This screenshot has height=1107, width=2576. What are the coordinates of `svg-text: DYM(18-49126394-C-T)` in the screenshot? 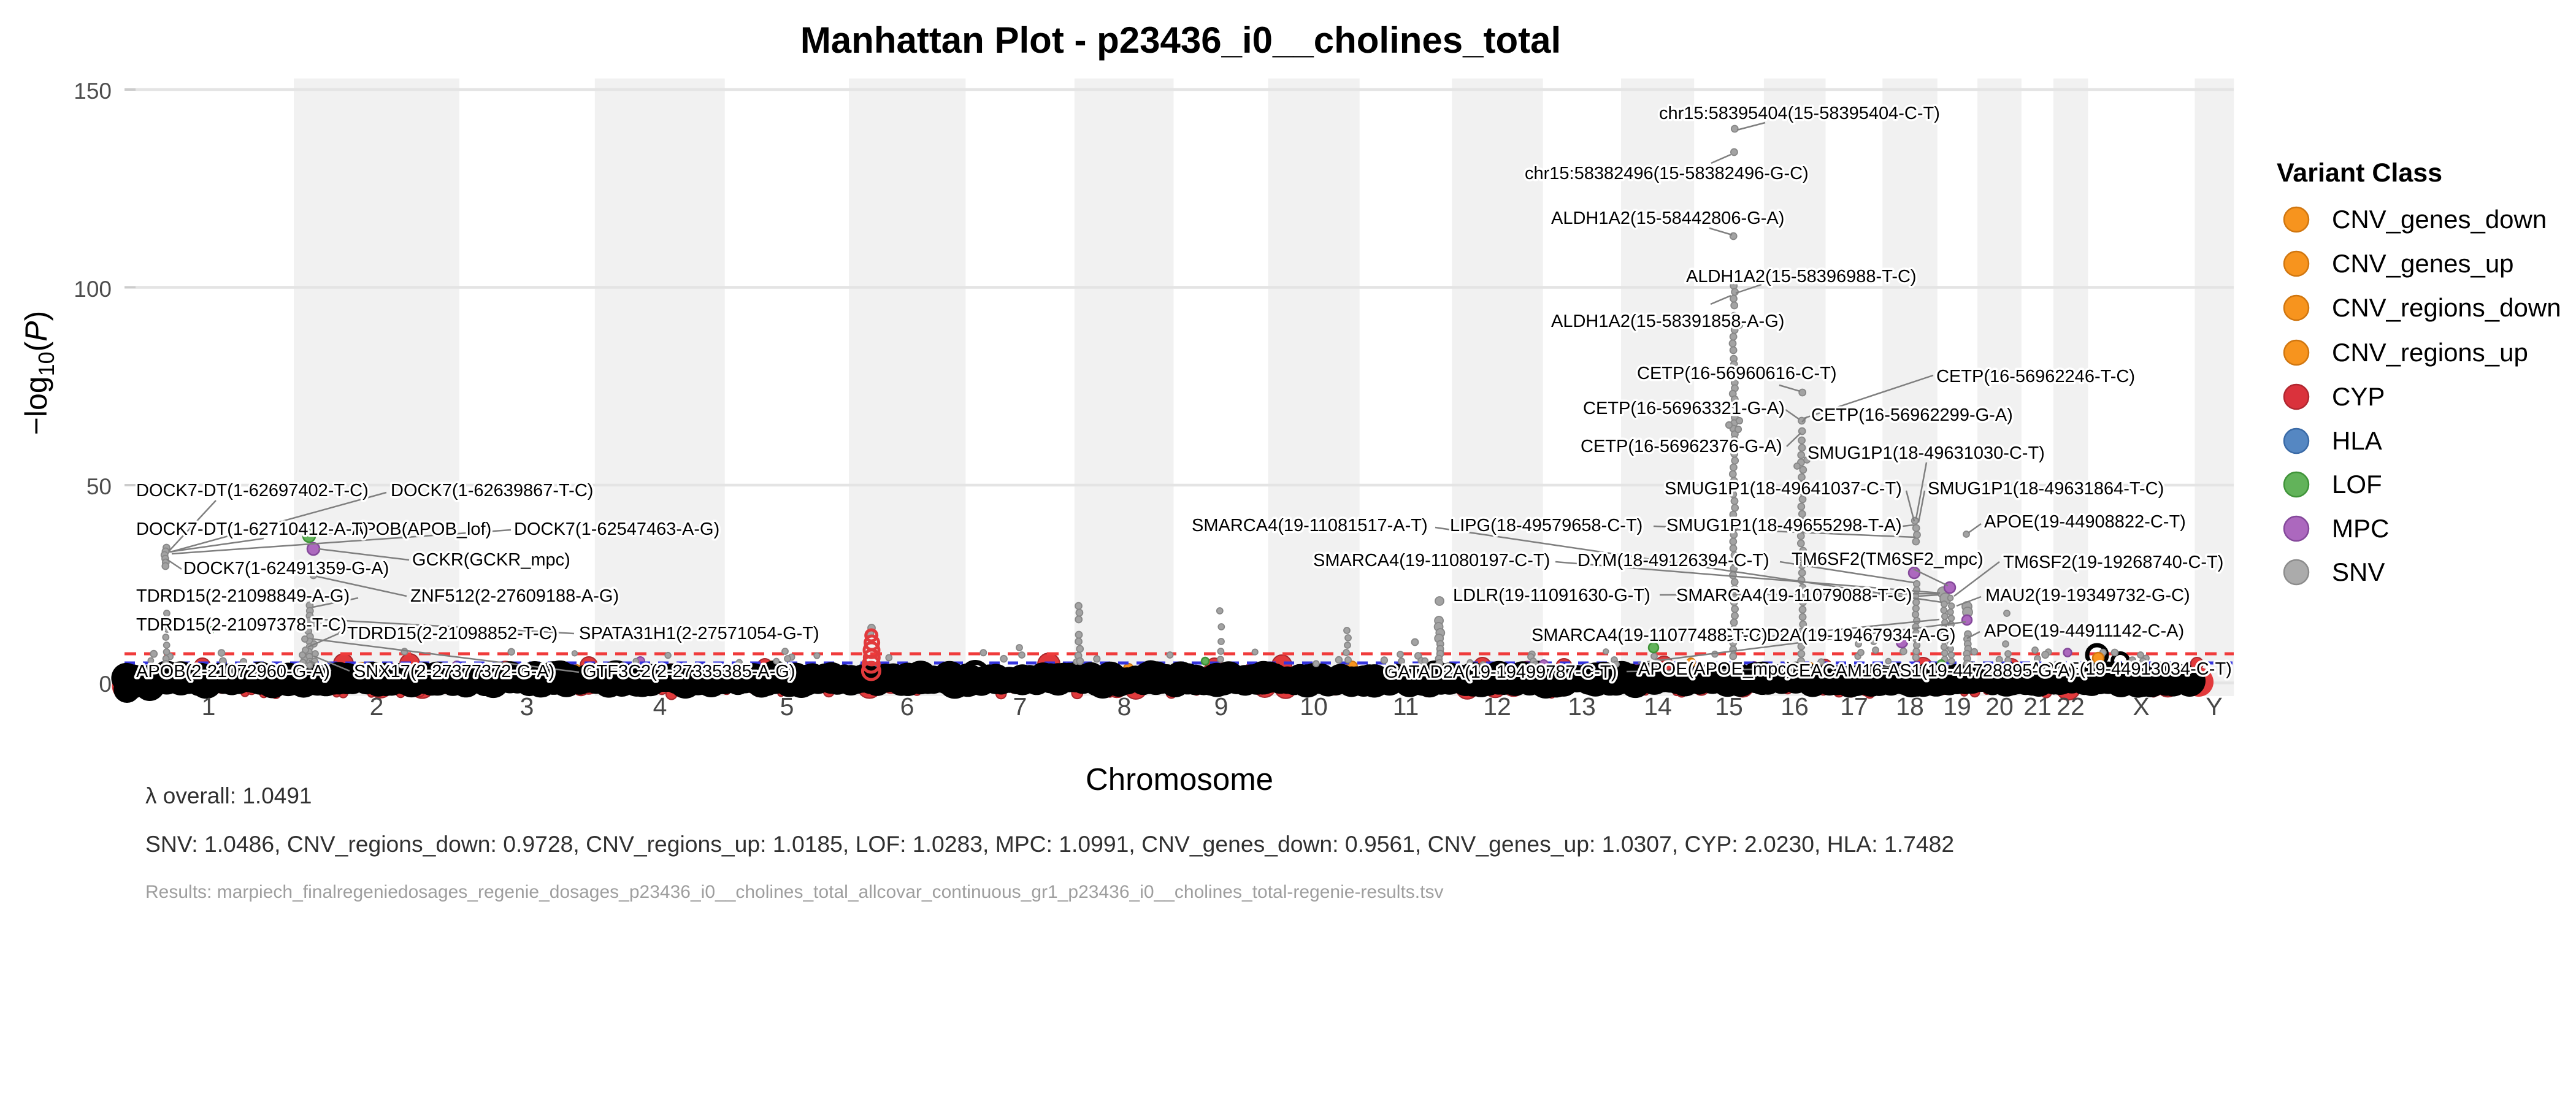 It's located at (1673, 560).